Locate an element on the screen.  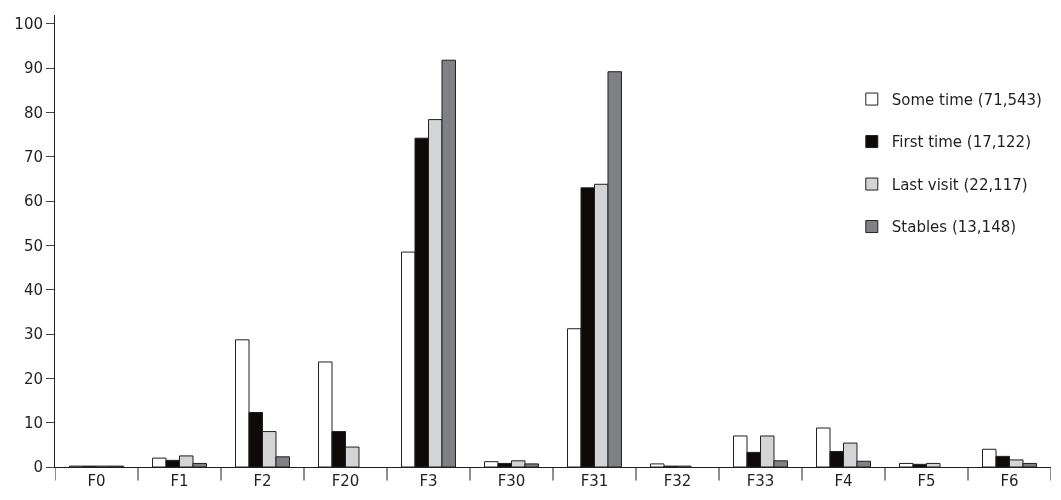
y-tick-label: 20 is located at coordinates (33, 378).